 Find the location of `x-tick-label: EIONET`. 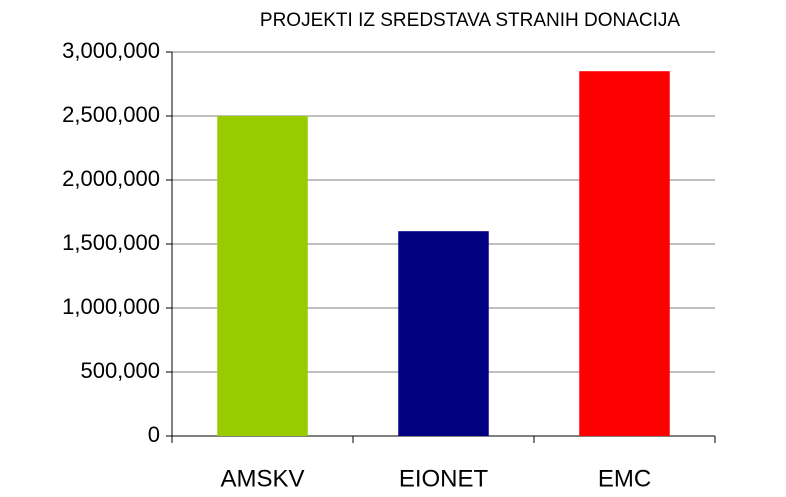

x-tick-label: EIONET is located at coordinates (444, 478).